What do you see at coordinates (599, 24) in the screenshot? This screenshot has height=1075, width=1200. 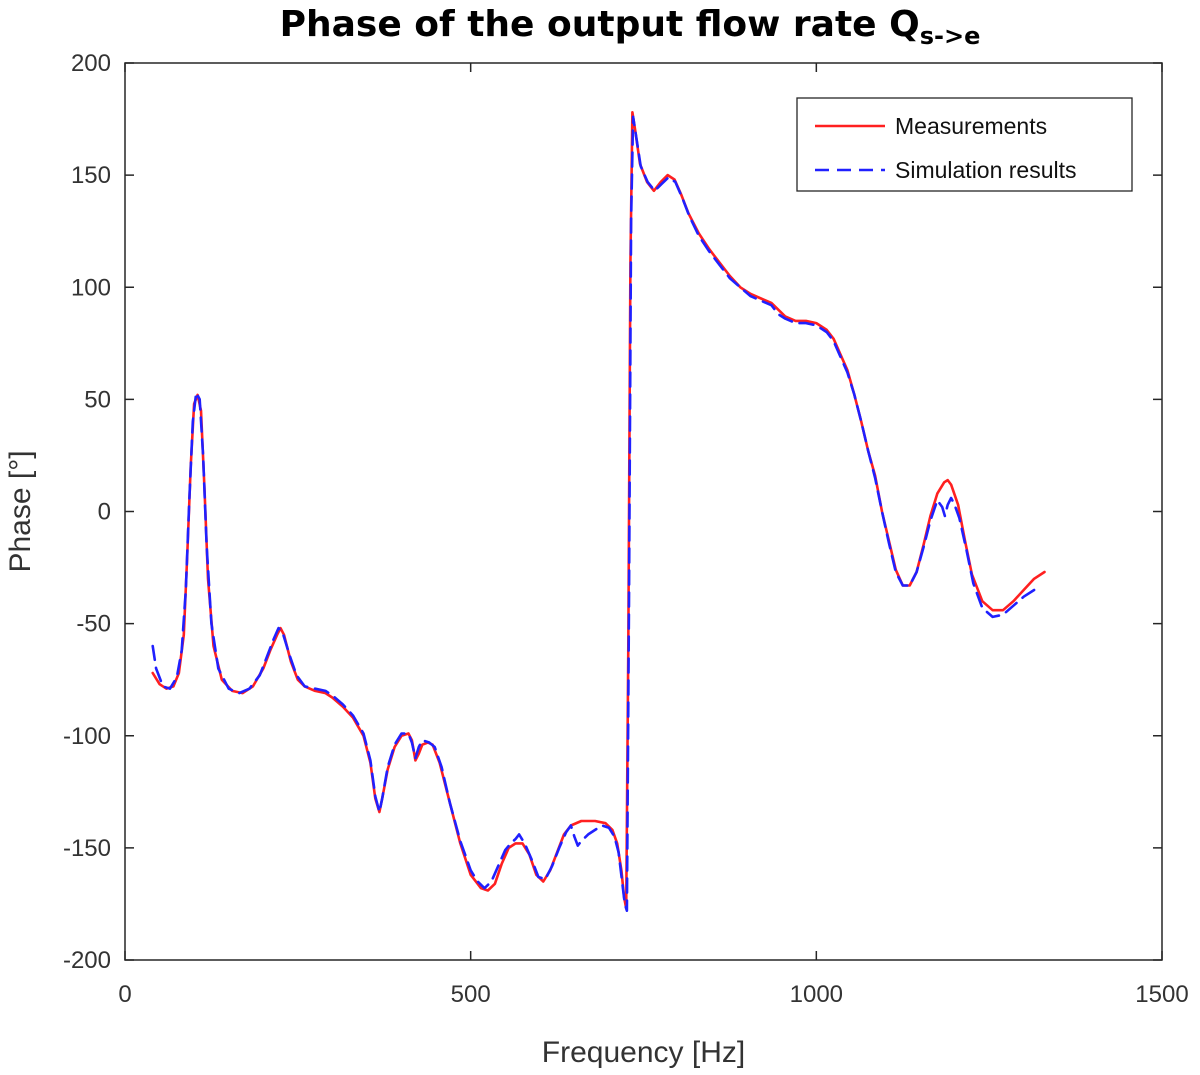 I see `chart-title-main: Phase of the output flow rate Q` at bounding box center [599, 24].